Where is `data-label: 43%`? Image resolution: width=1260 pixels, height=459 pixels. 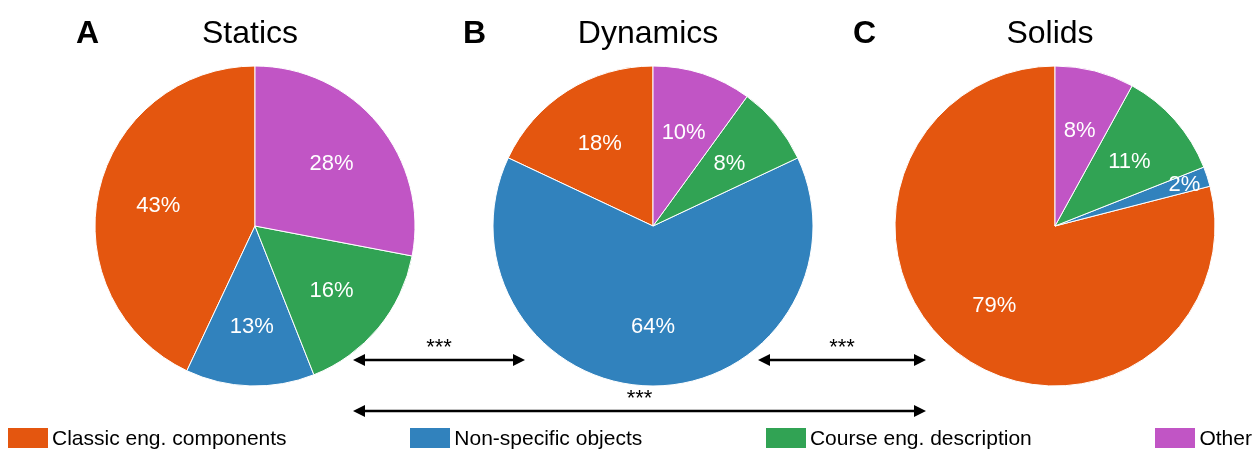 data-label: 43% is located at coordinates (158, 204).